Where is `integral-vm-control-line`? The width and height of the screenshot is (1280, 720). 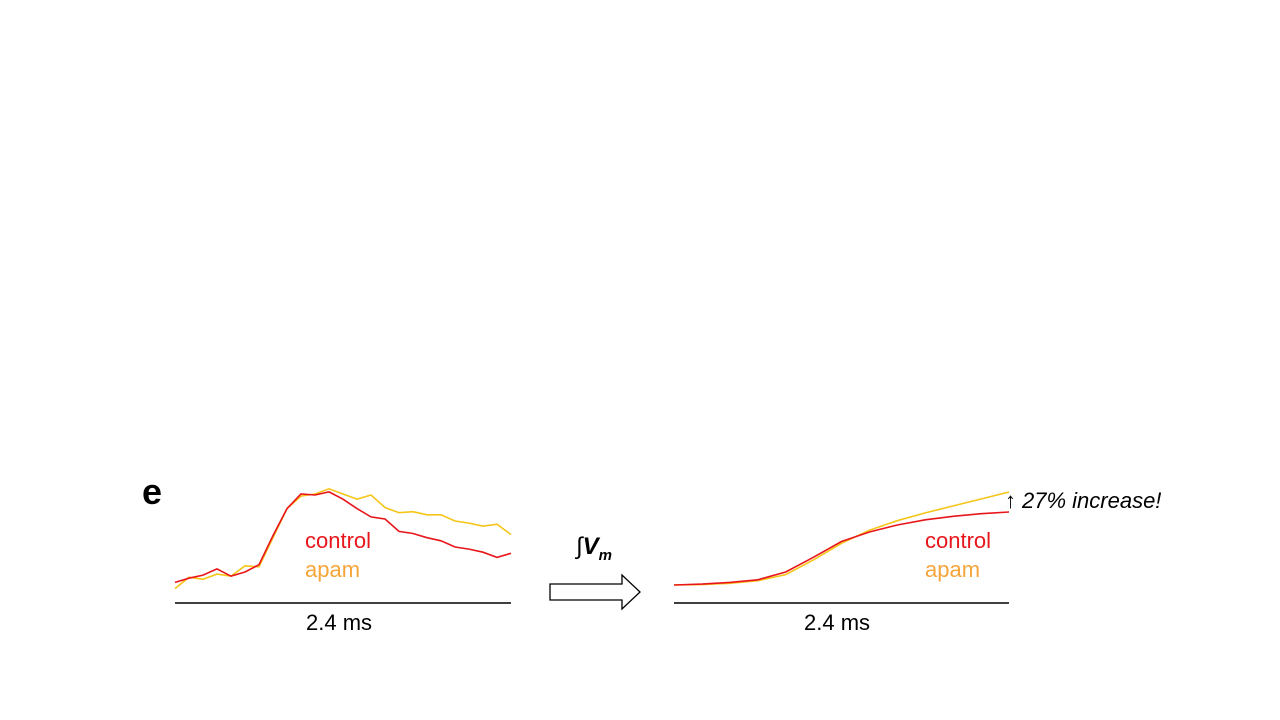
integral-vm-control-line is located at coordinates (841, 548).